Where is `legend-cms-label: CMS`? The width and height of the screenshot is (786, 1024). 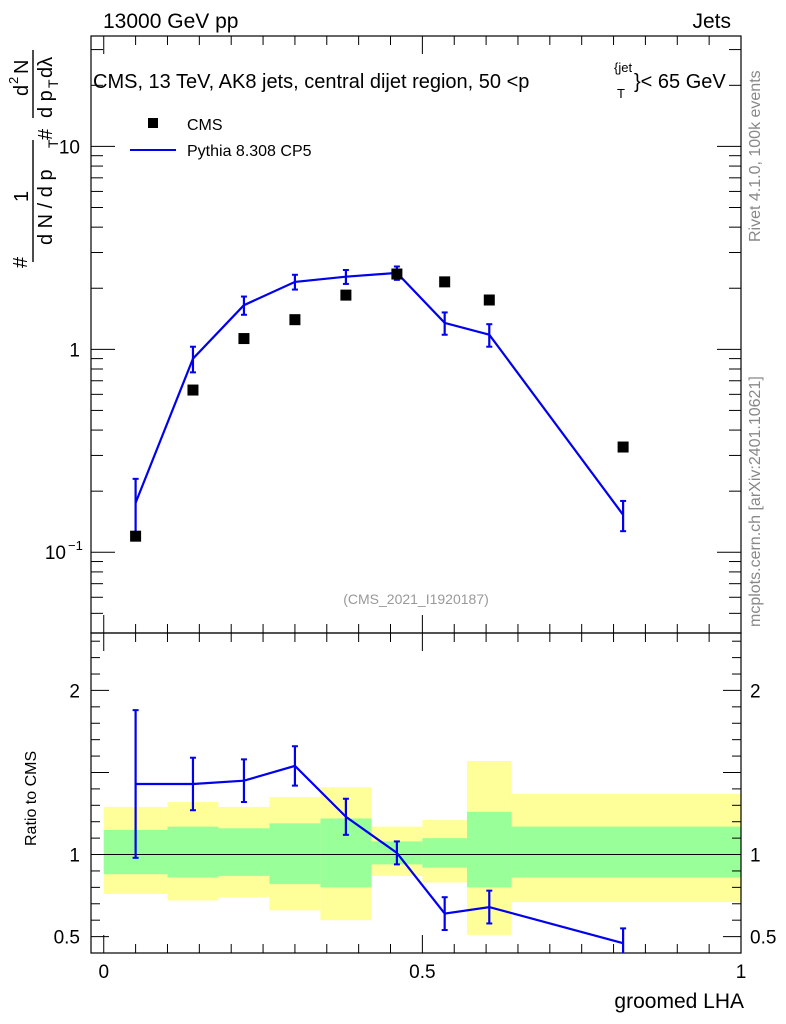 legend-cms-label: CMS is located at coordinates (205, 125).